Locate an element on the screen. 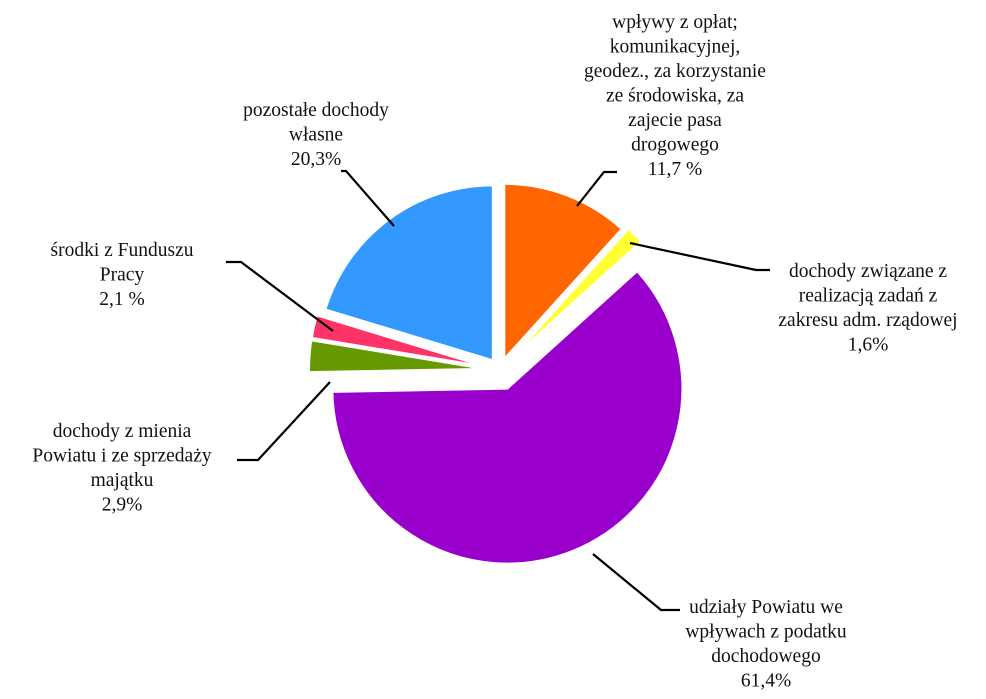 This screenshot has height=699, width=986. slice-label-1-line: wpływy z opłat; is located at coordinates (675, 22).